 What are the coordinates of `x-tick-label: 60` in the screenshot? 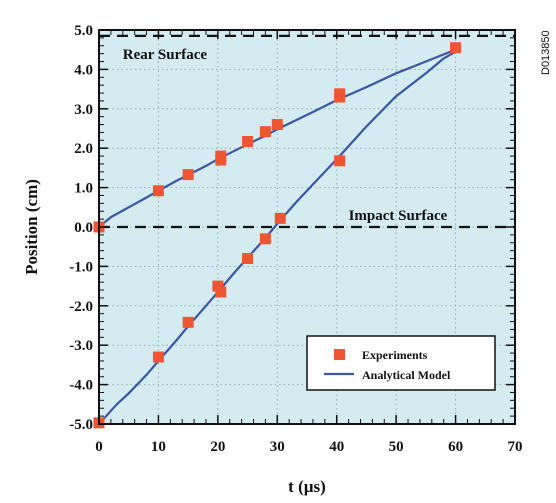 It's located at (455, 447).